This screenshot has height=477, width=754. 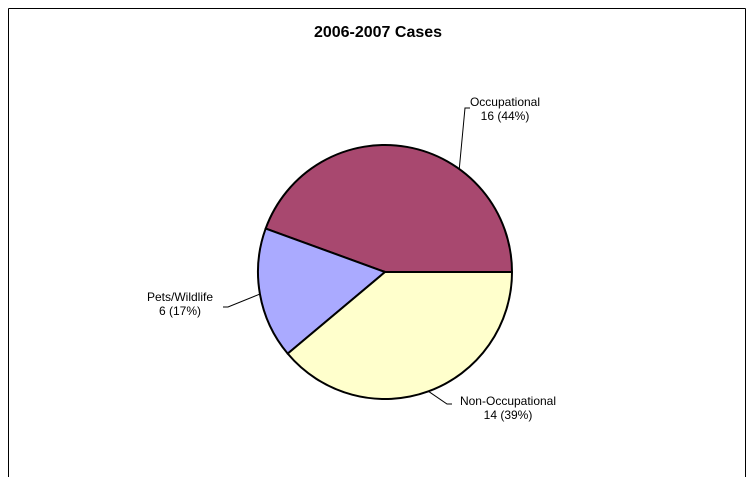 What do you see at coordinates (508, 415) in the screenshot?
I see `value-label: 14 (39%)` at bounding box center [508, 415].